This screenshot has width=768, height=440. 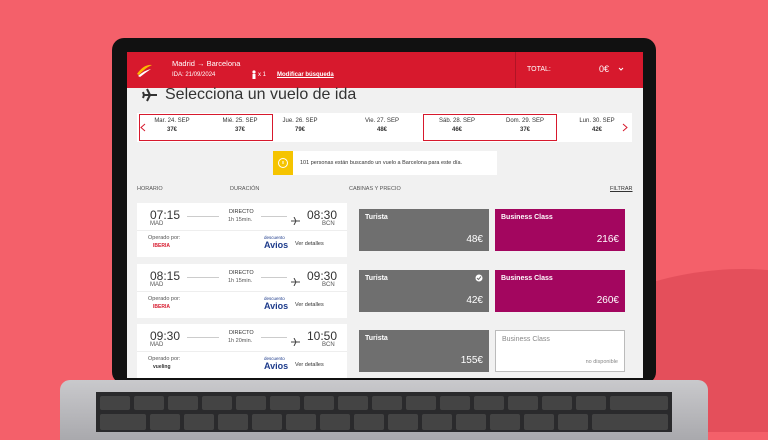 What do you see at coordinates (621, 189) in the screenshot?
I see `filter: FILTRAR` at bounding box center [621, 189].